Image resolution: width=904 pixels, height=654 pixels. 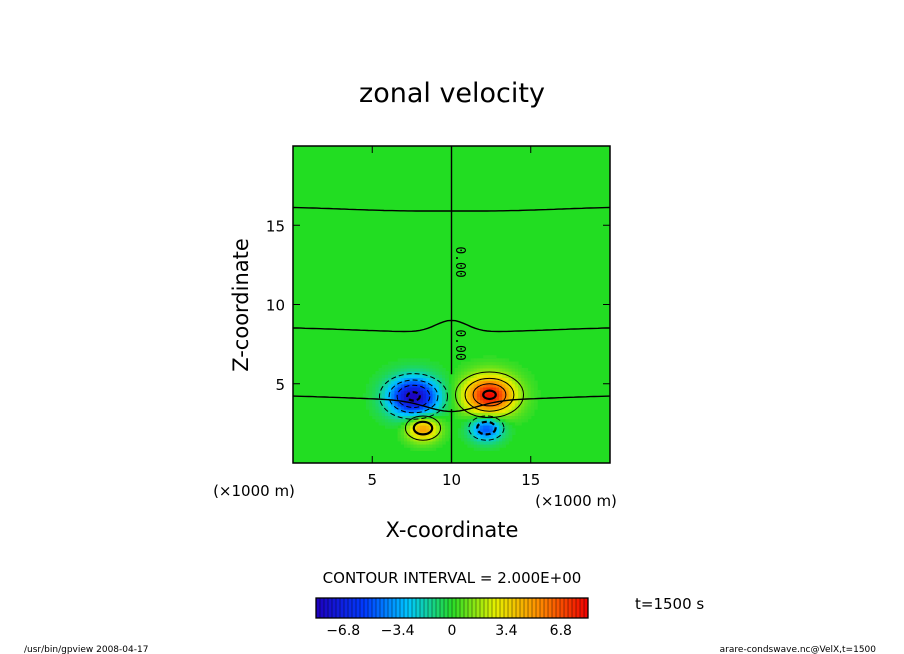 I want to click on y-tick-label: 15, so click(x=275, y=226).